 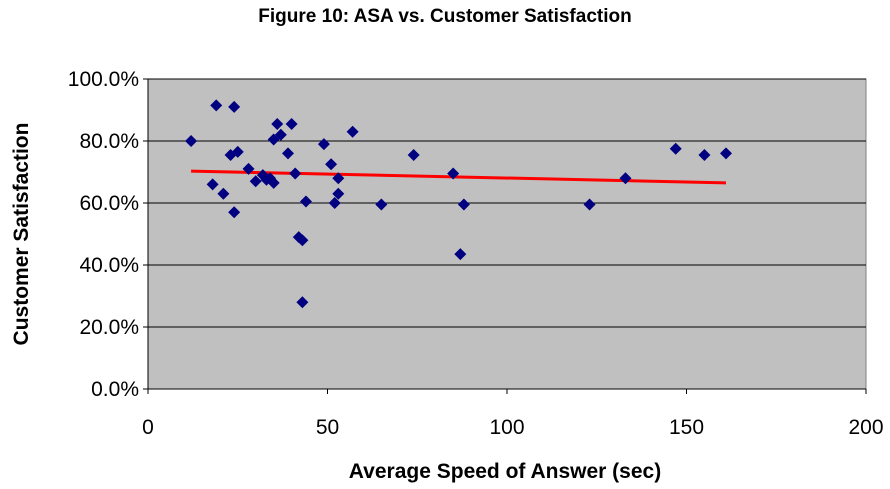 I want to click on y-tick-label-2: 40.0%, so click(x=109, y=265).